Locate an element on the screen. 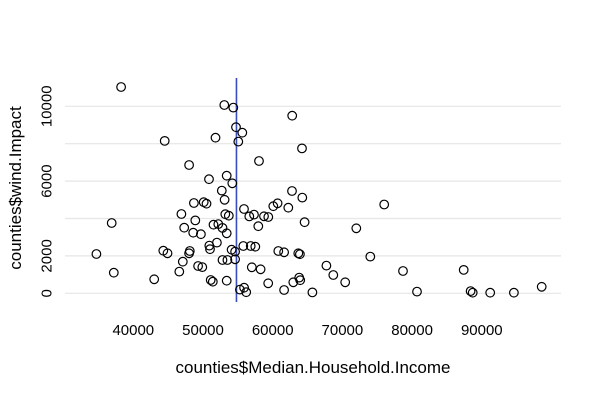 Image resolution: width=600 pixels, height=400 pixels. x-tick-label: 50000 is located at coordinates (203, 330).